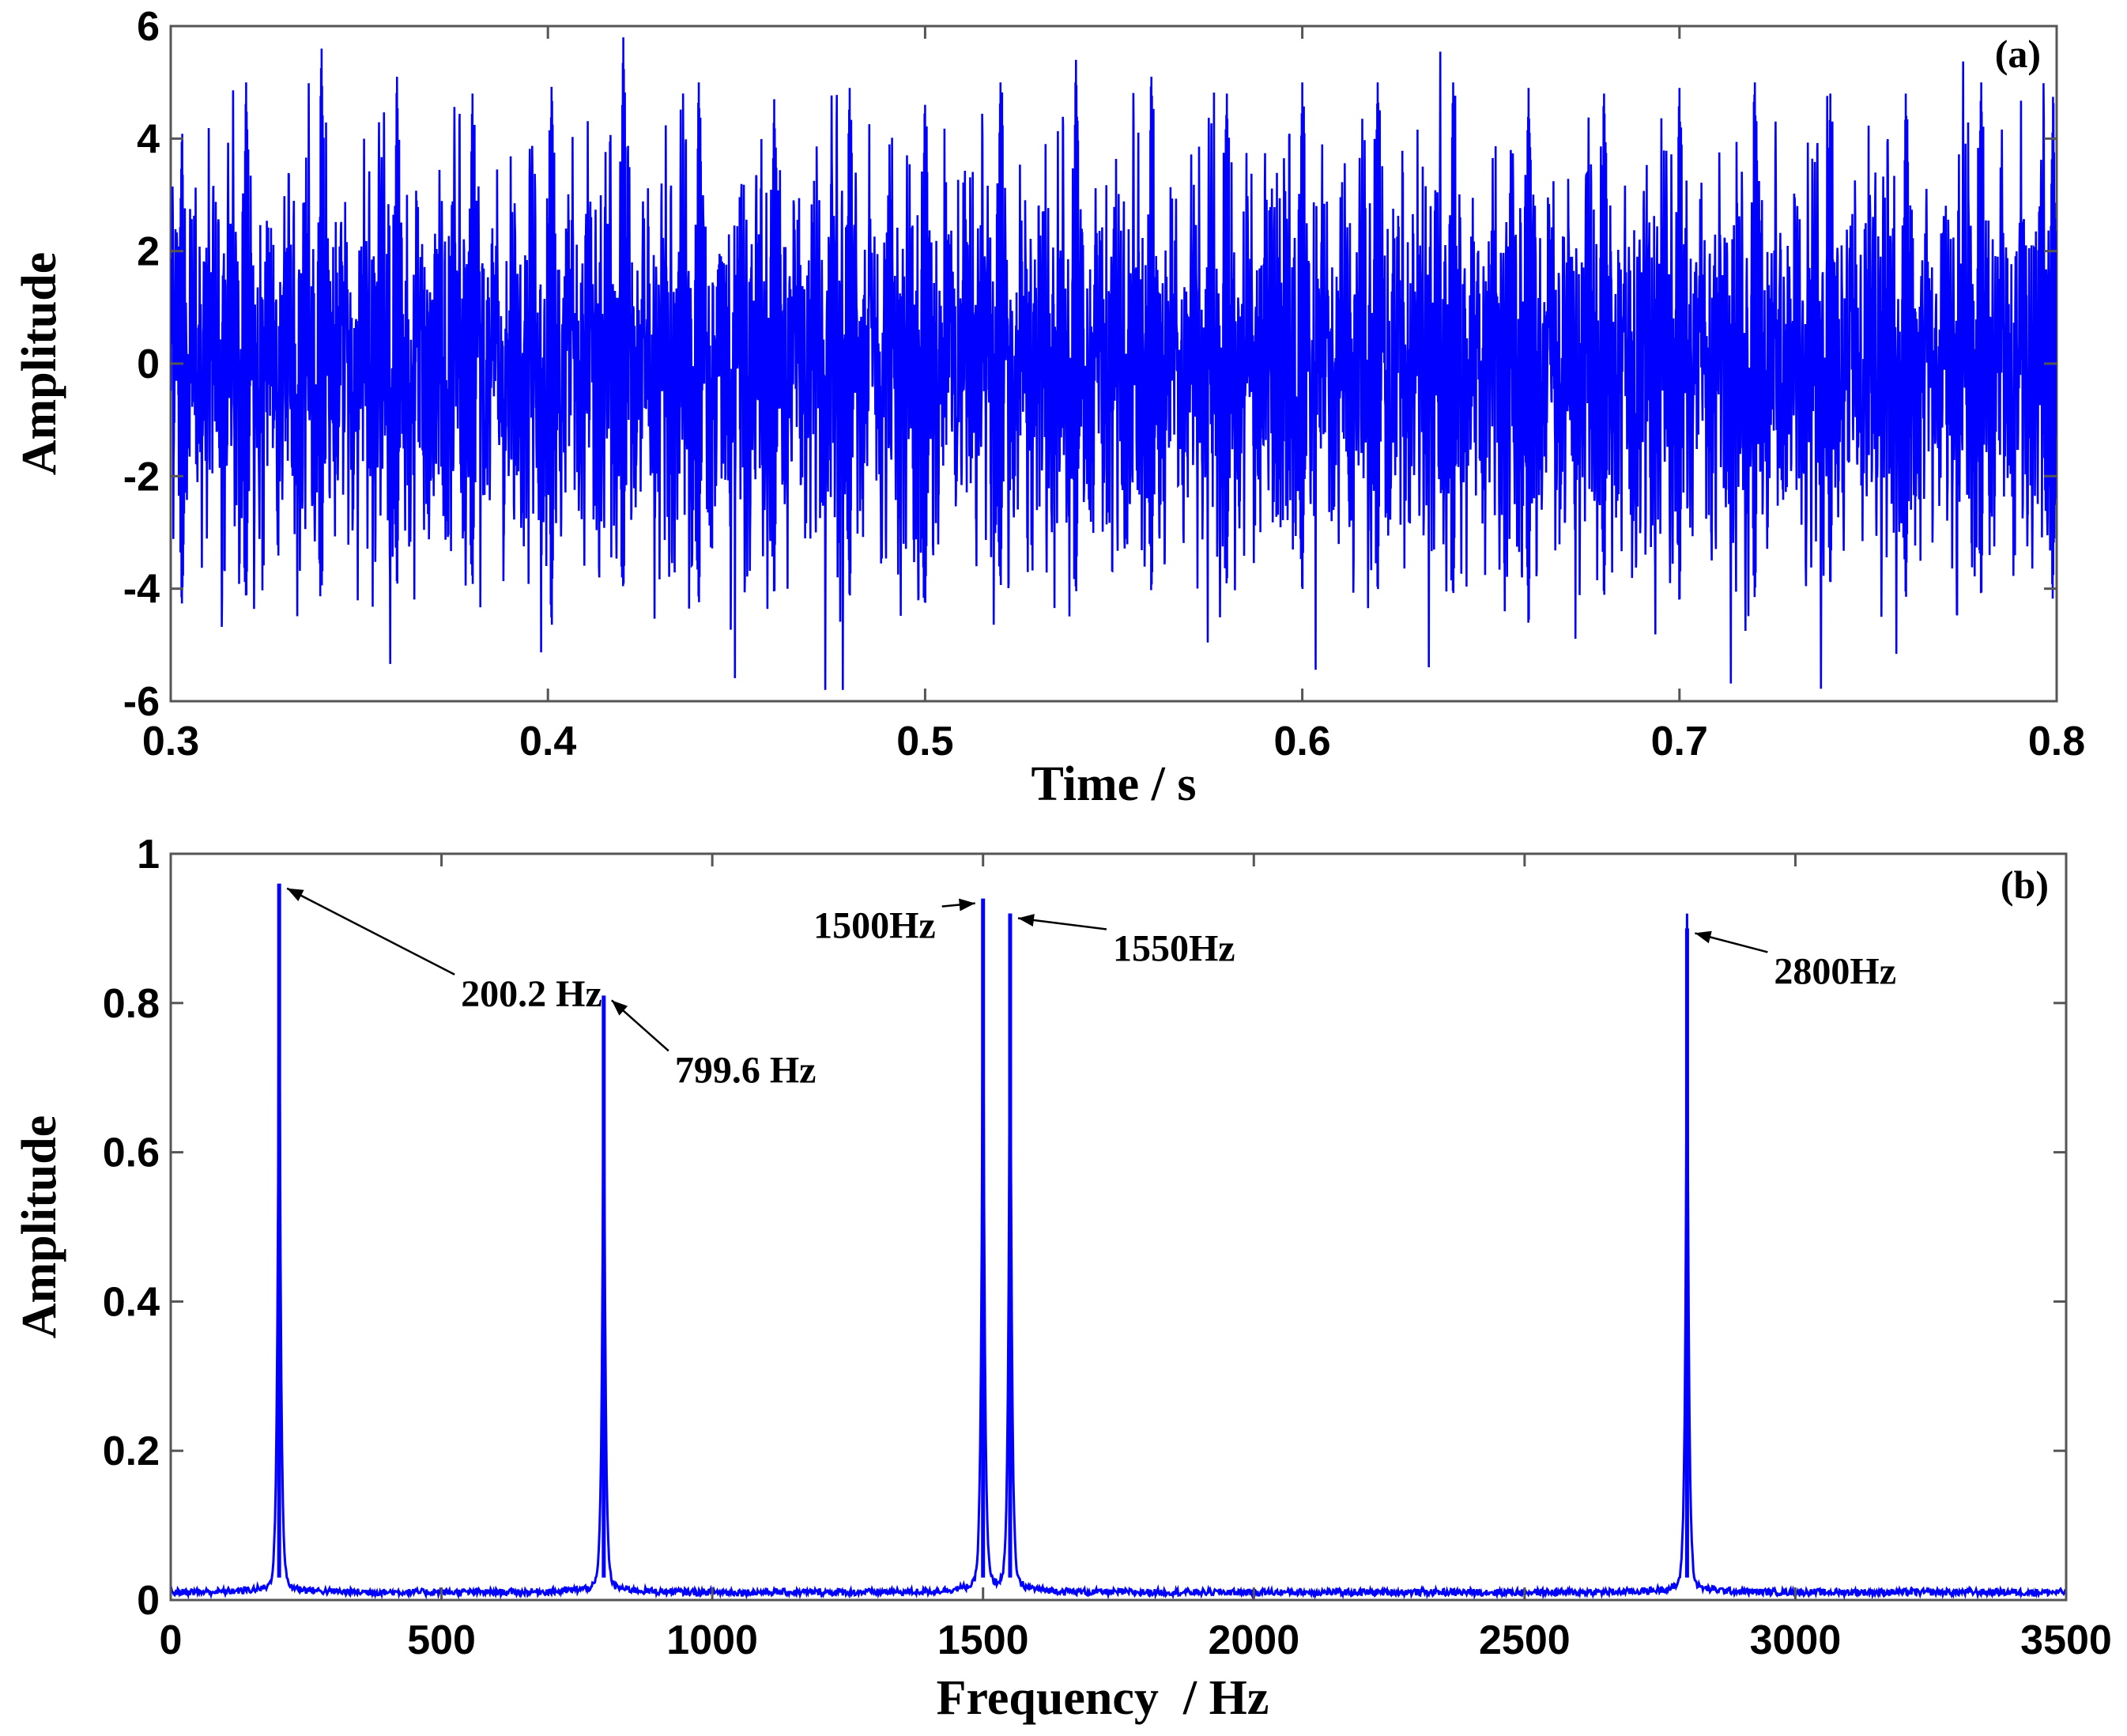 The height and width of the screenshot is (1736, 2127). I want to click on peak-label: 1550Hz, so click(1174, 949).